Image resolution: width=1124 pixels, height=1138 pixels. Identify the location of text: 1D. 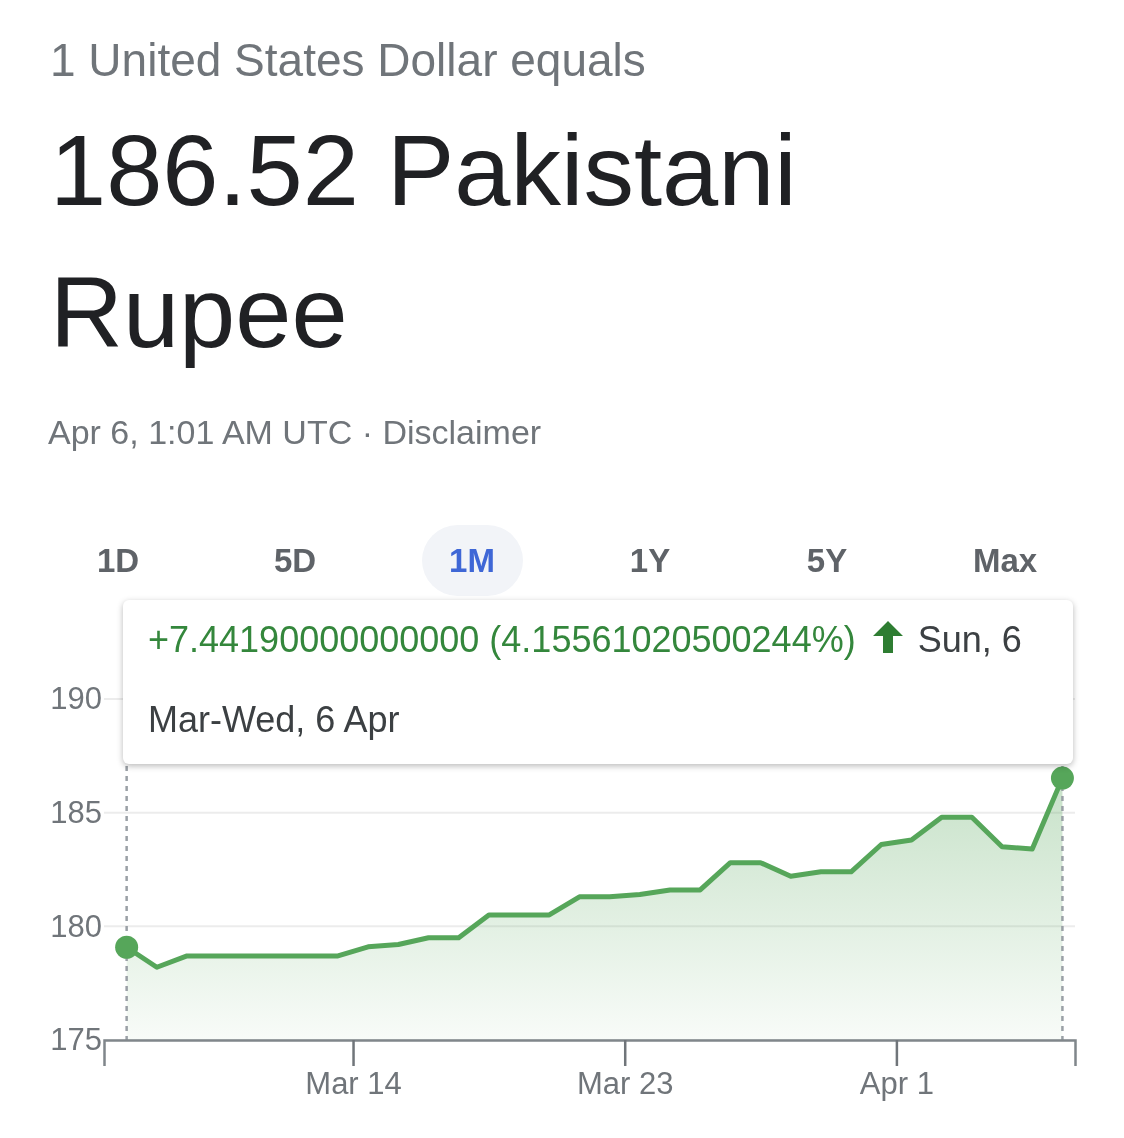
(118, 560).